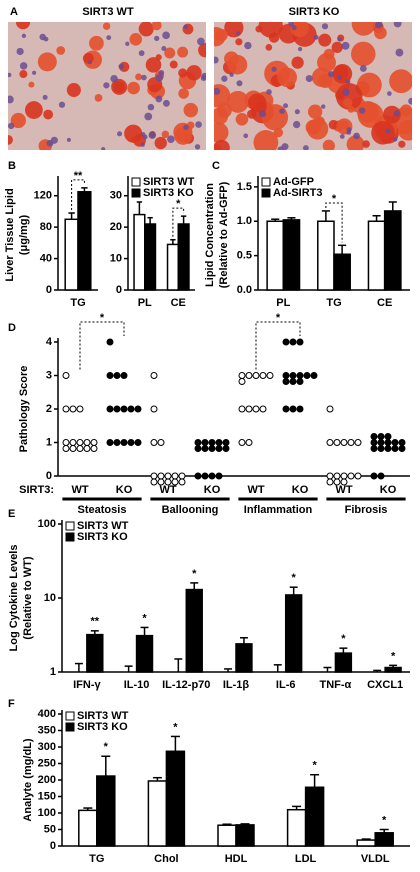 This screenshot has height=872, width=420. What do you see at coordinates (87, 685) in the screenshot?
I see `x-tick-label: IFN-γ` at bounding box center [87, 685].